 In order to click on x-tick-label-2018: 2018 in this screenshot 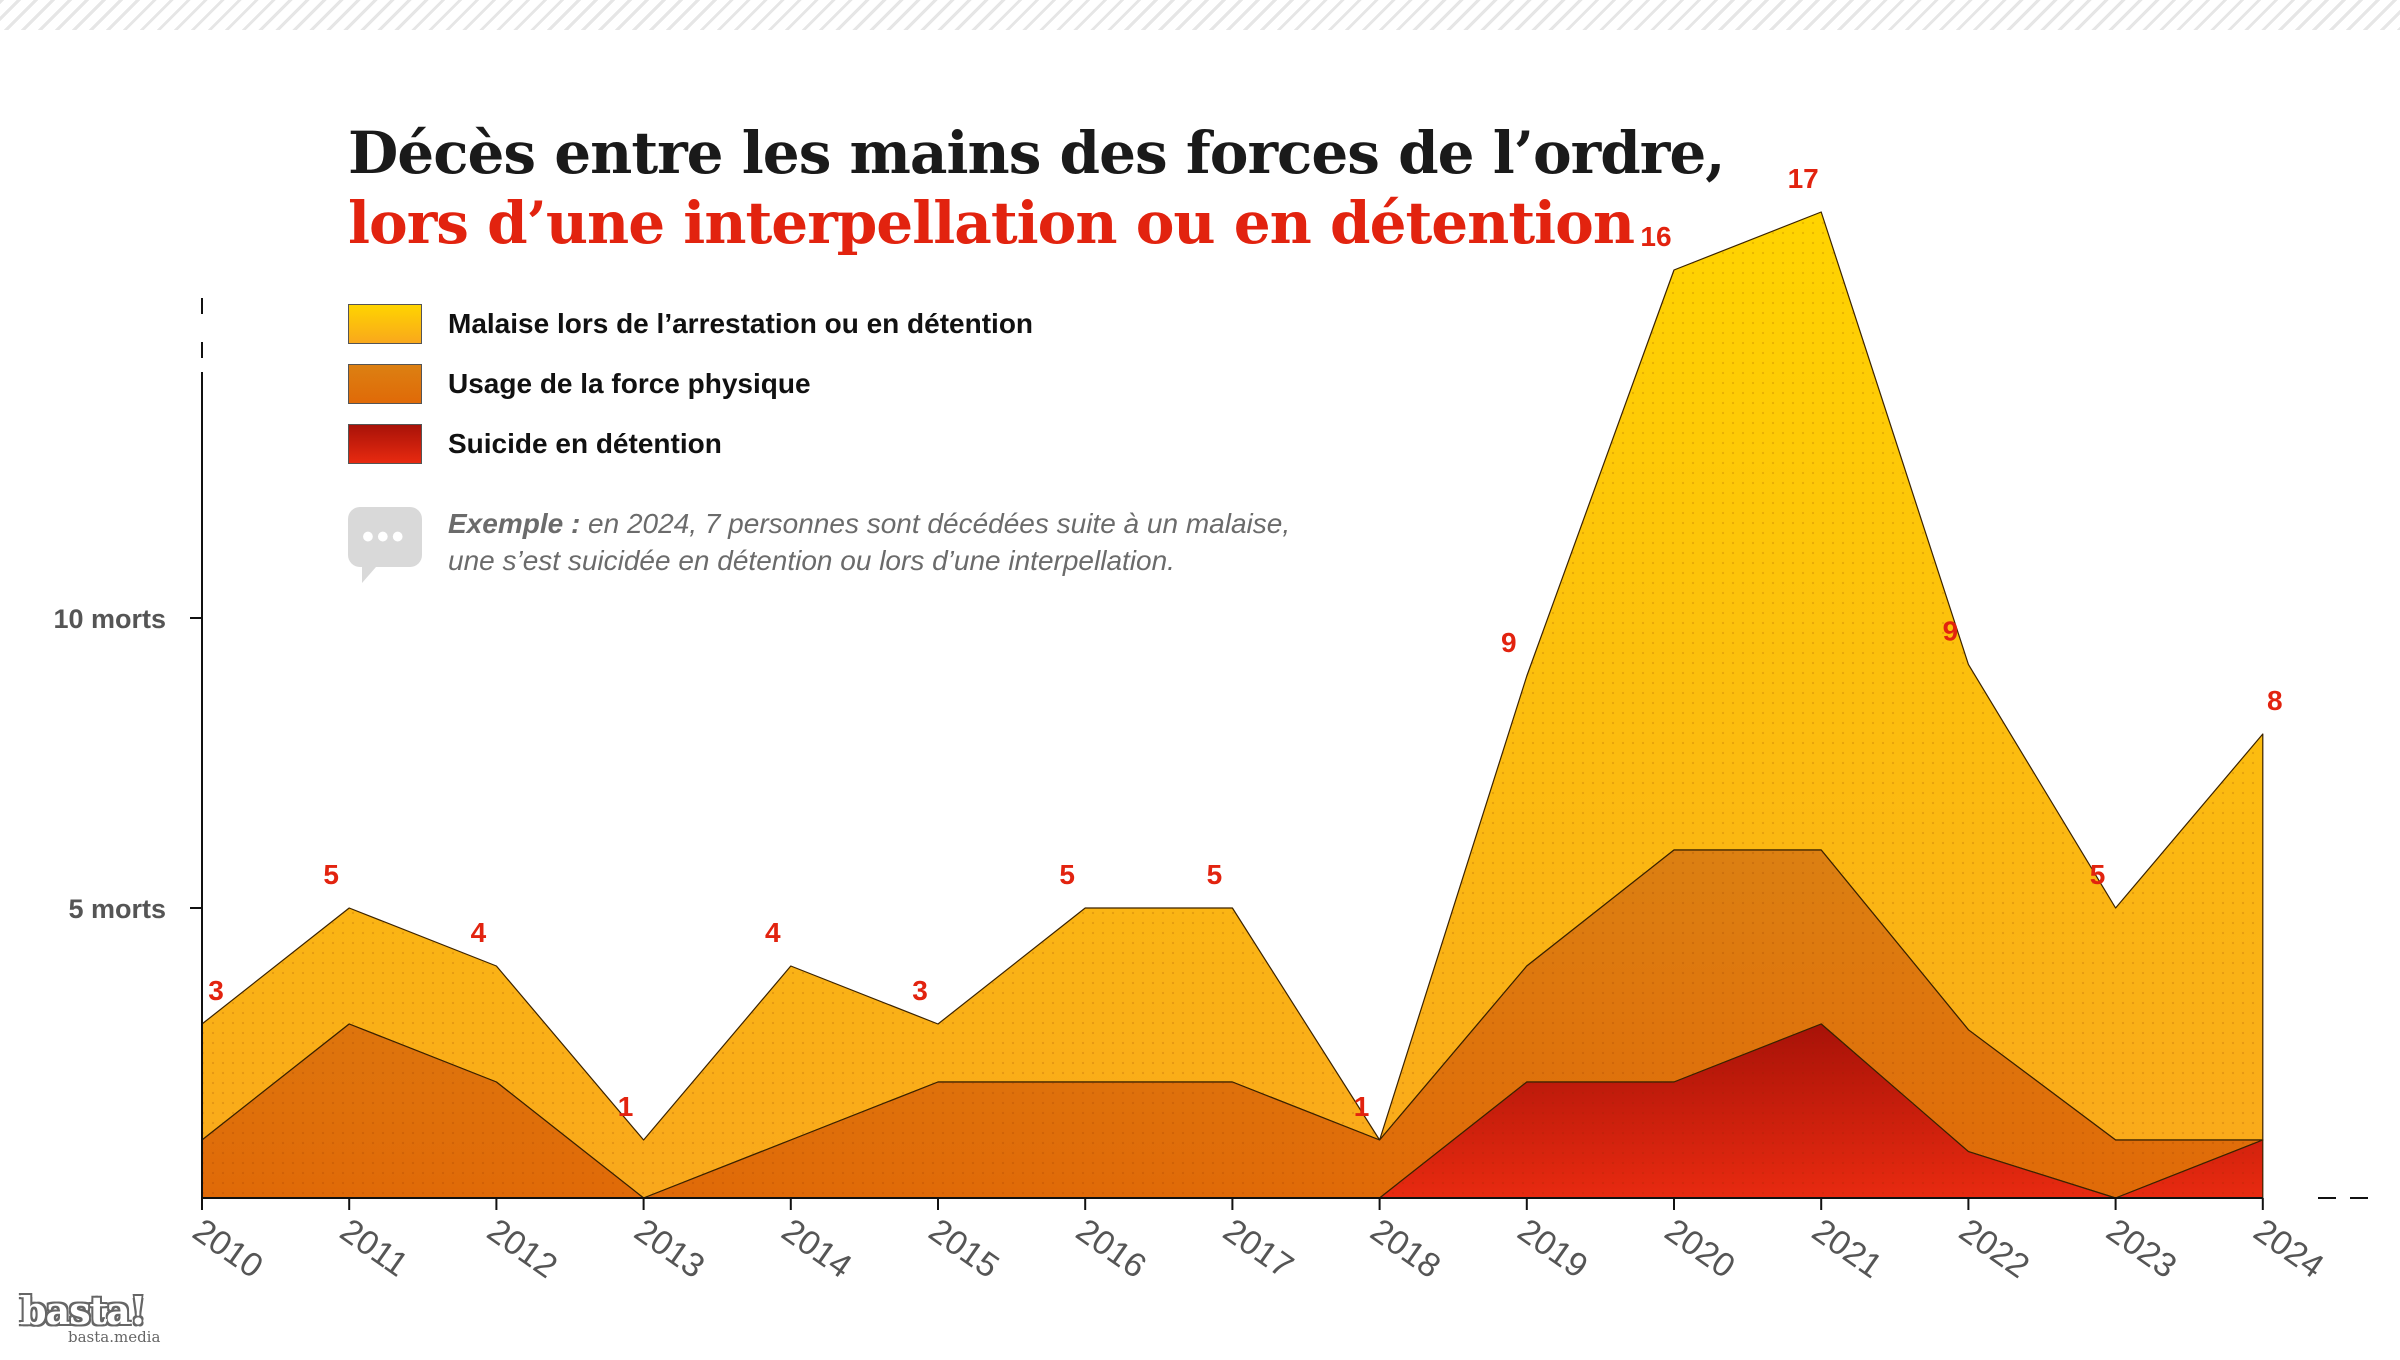, I will do `click(1406, 1248)`.